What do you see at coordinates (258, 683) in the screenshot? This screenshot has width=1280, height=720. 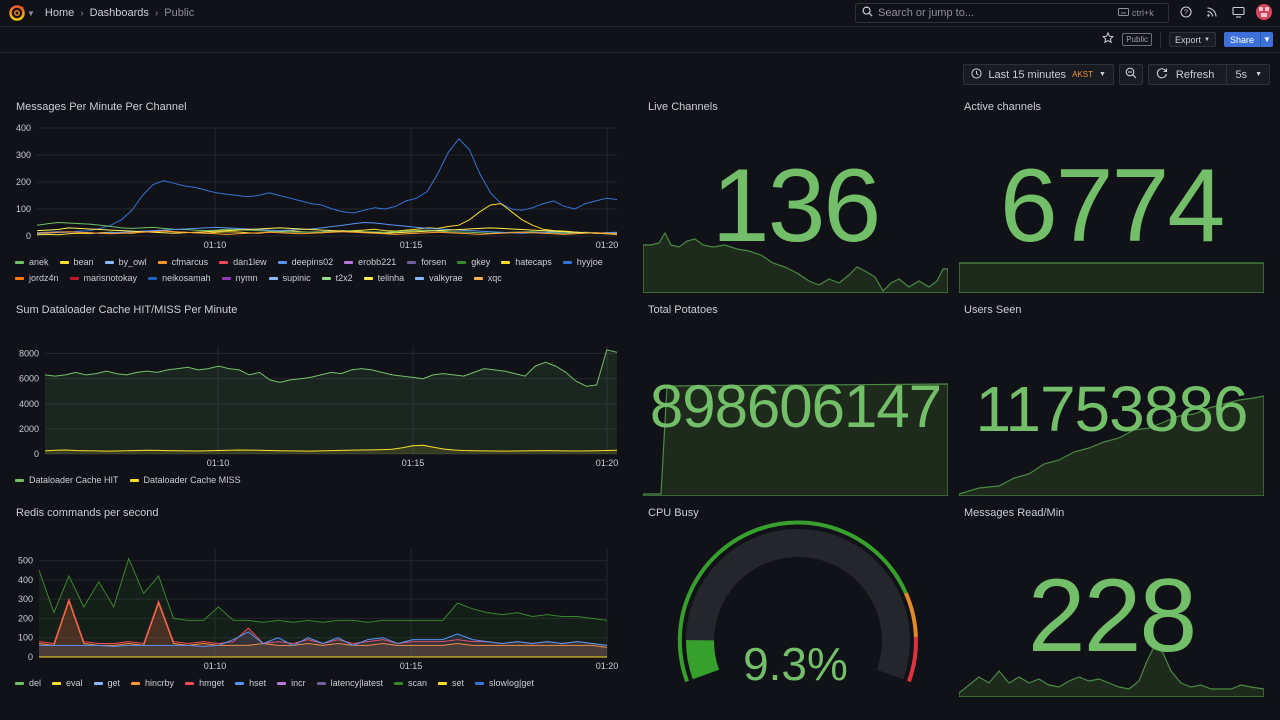 I see `legend-label: hset` at bounding box center [258, 683].